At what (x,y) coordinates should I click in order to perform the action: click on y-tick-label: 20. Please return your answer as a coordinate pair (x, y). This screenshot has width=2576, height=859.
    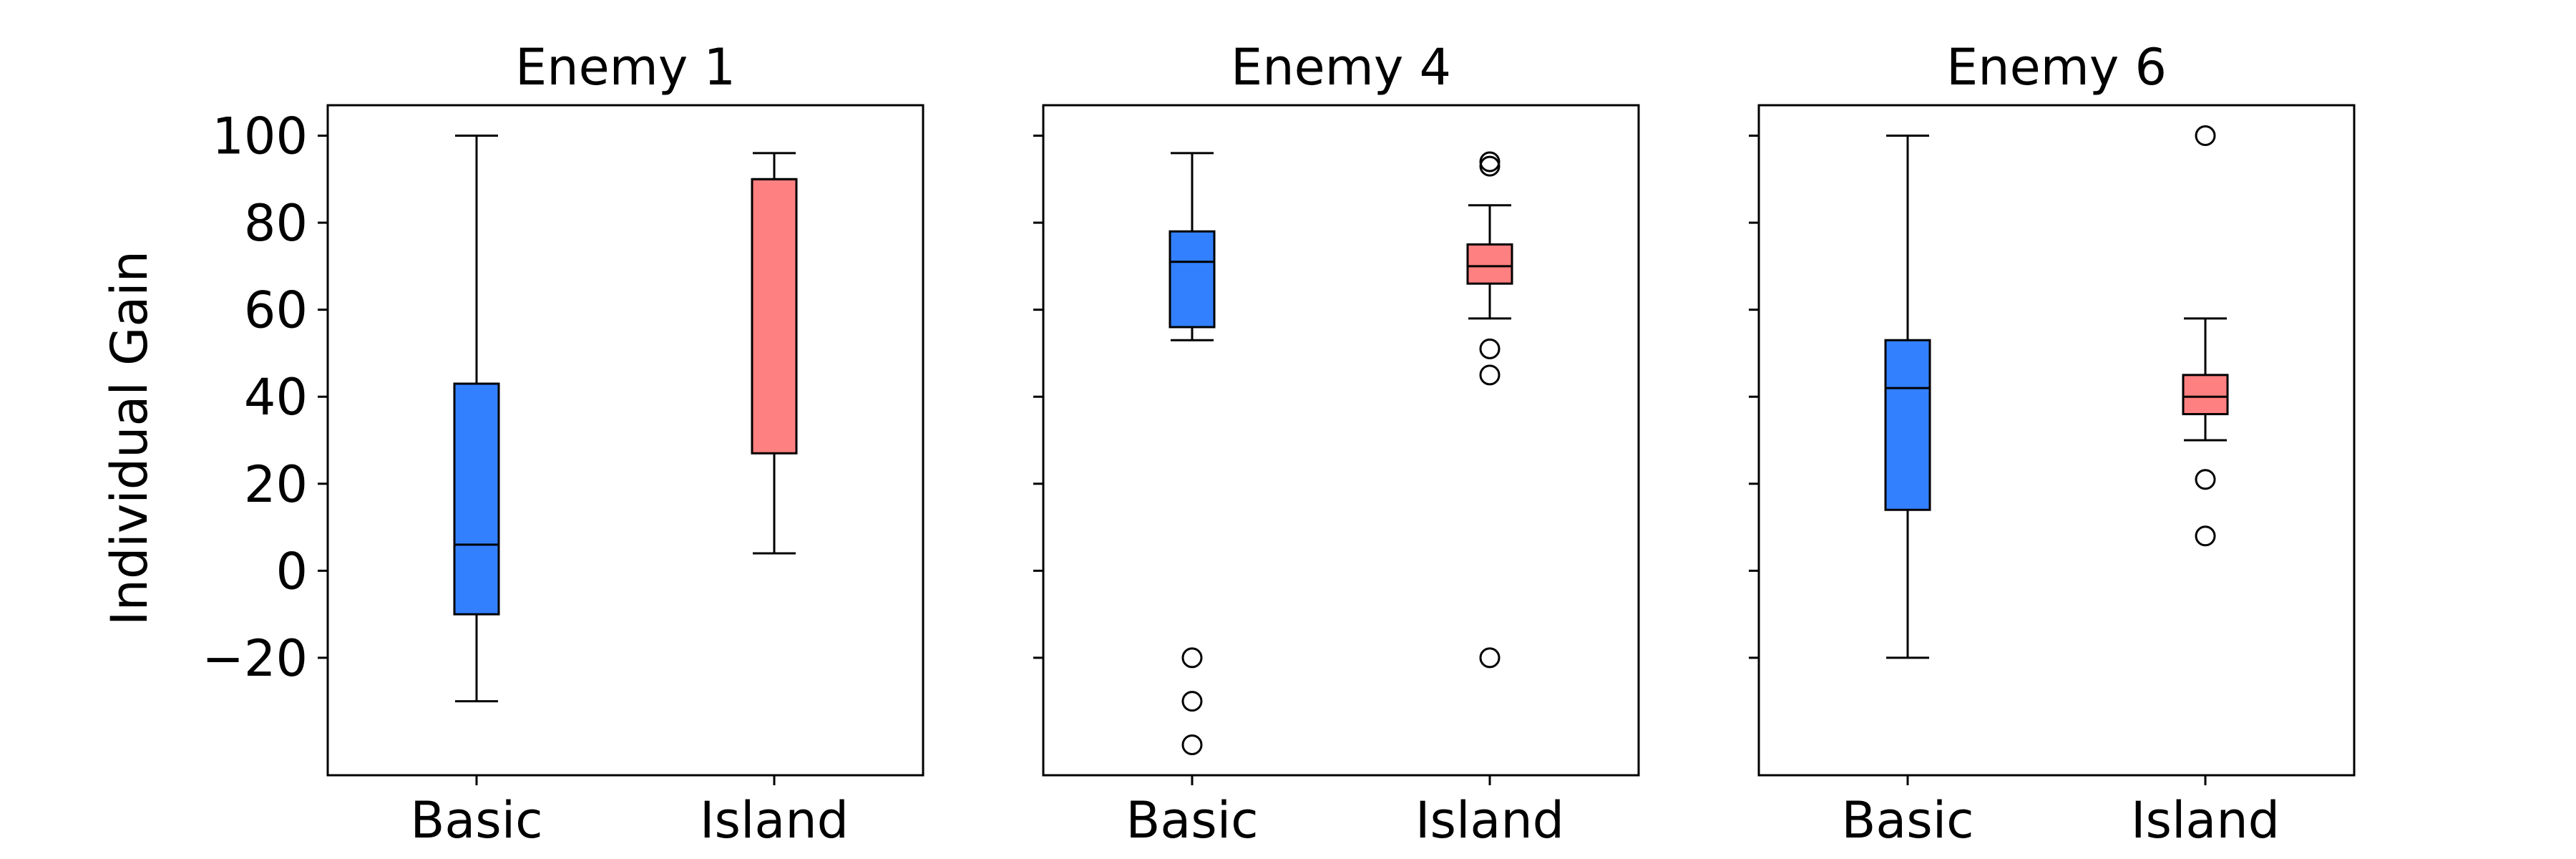
    Looking at the image, I should click on (276, 484).